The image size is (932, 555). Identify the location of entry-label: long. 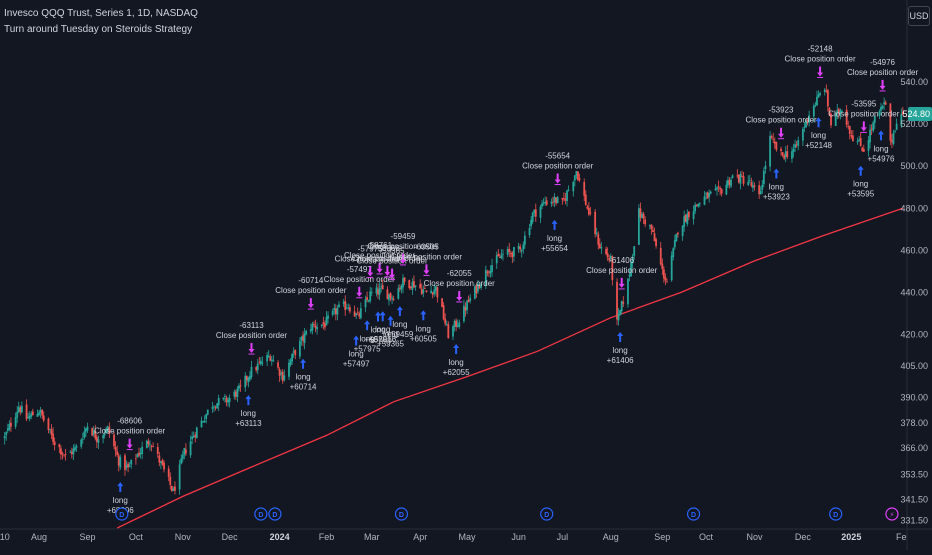
(248, 413).